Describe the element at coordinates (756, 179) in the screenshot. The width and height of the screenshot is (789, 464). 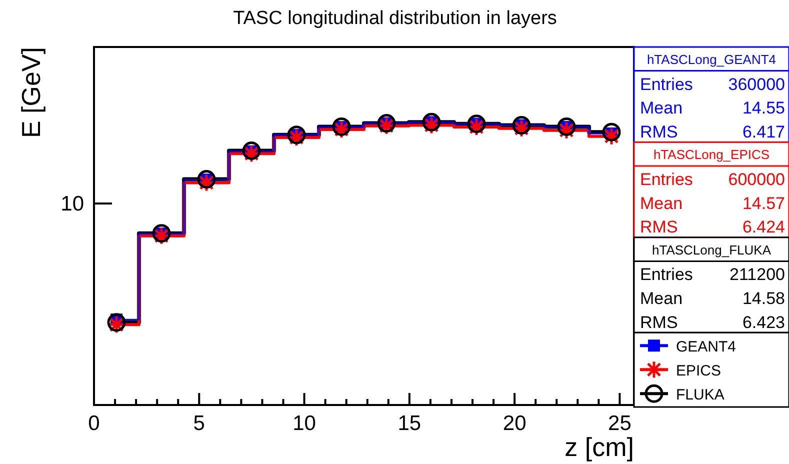
I see `text: 600000` at that location.